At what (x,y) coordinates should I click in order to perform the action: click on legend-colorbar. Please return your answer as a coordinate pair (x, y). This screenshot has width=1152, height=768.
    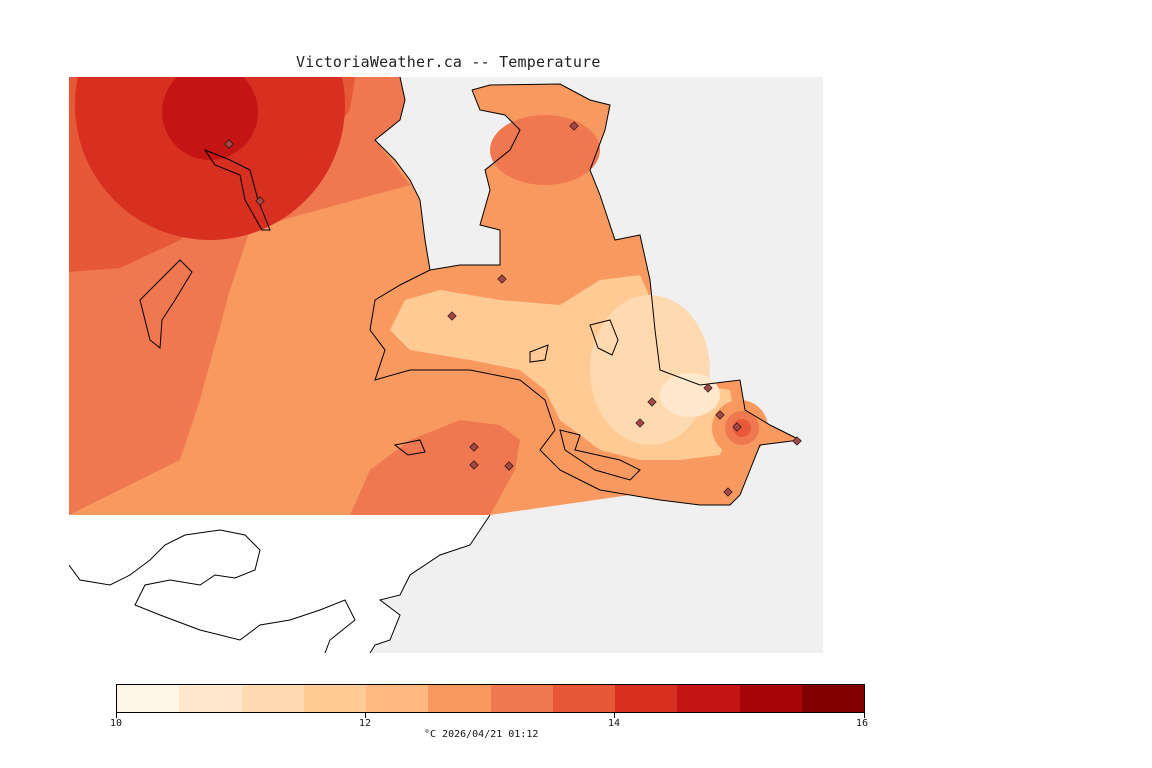
    Looking at the image, I should click on (490, 698).